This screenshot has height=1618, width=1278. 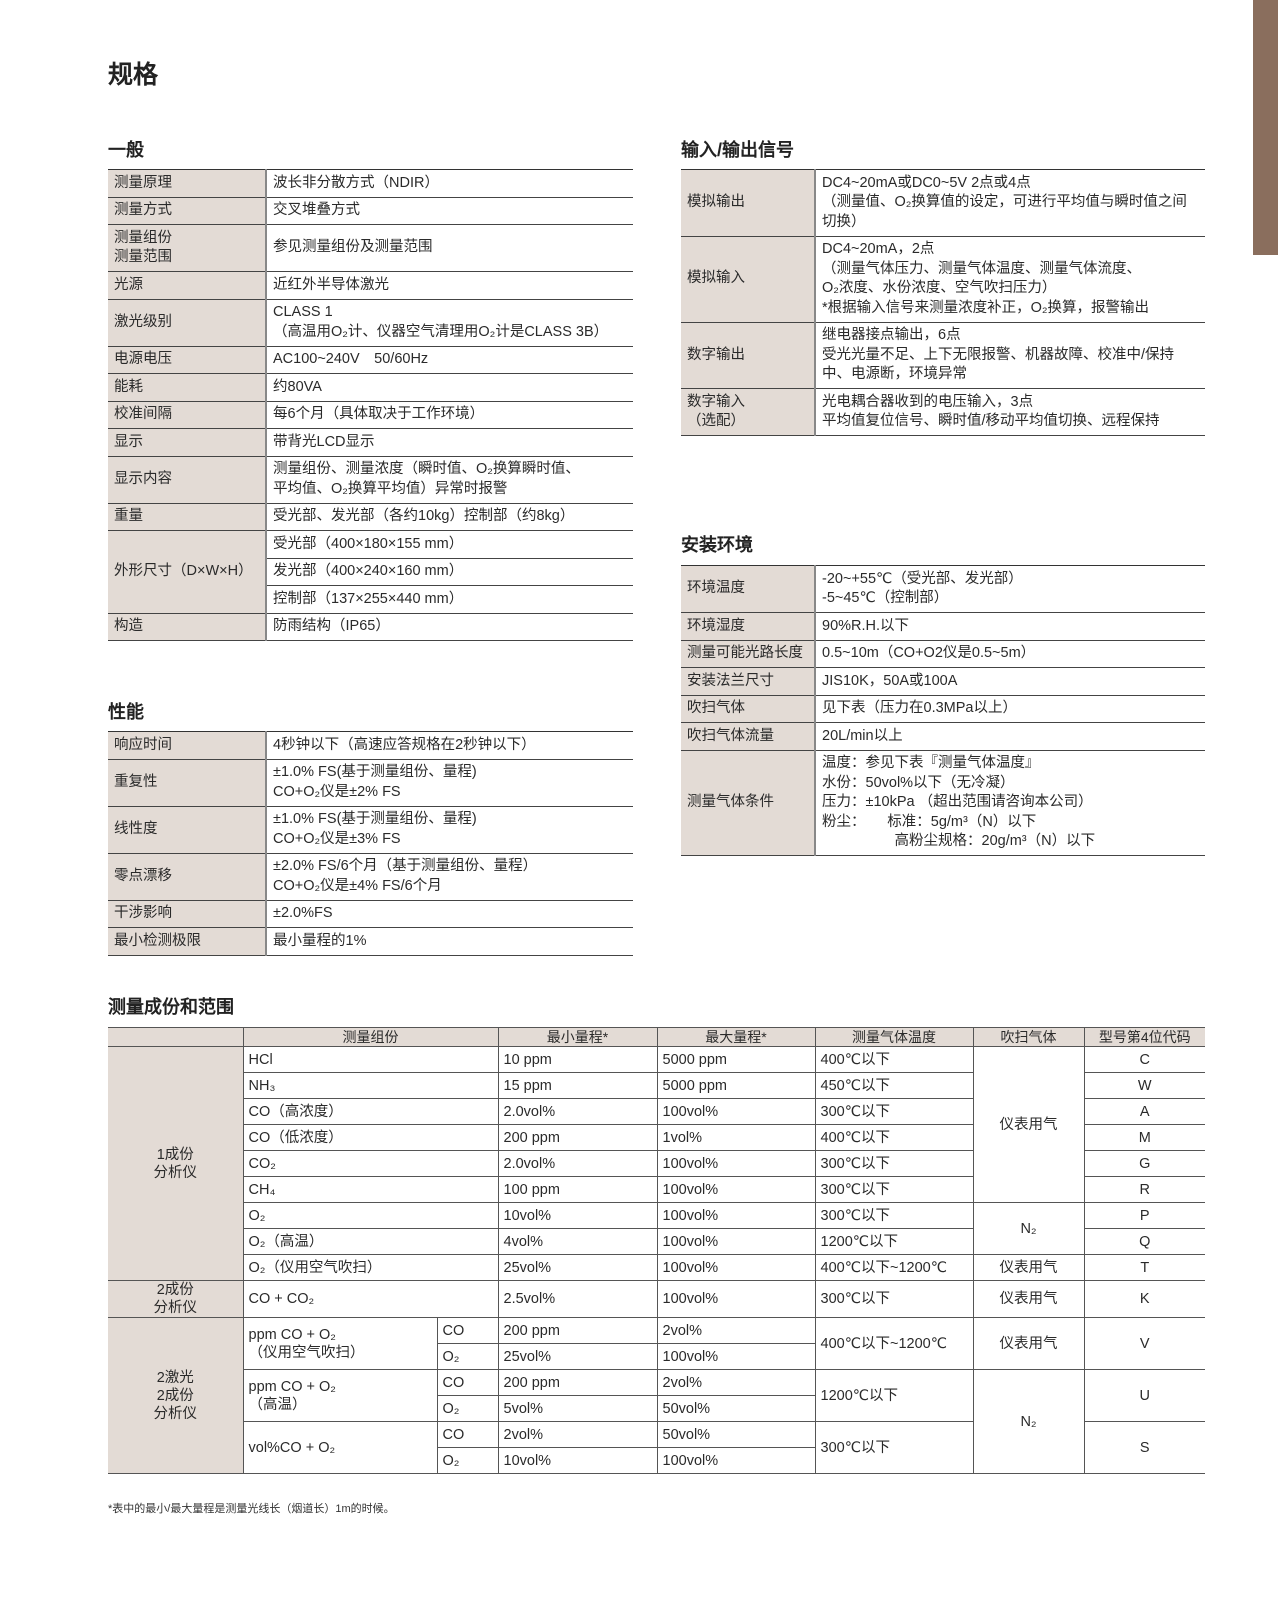 What do you see at coordinates (187, 829) in the screenshot?
I see `spec-label: 线性度` at bounding box center [187, 829].